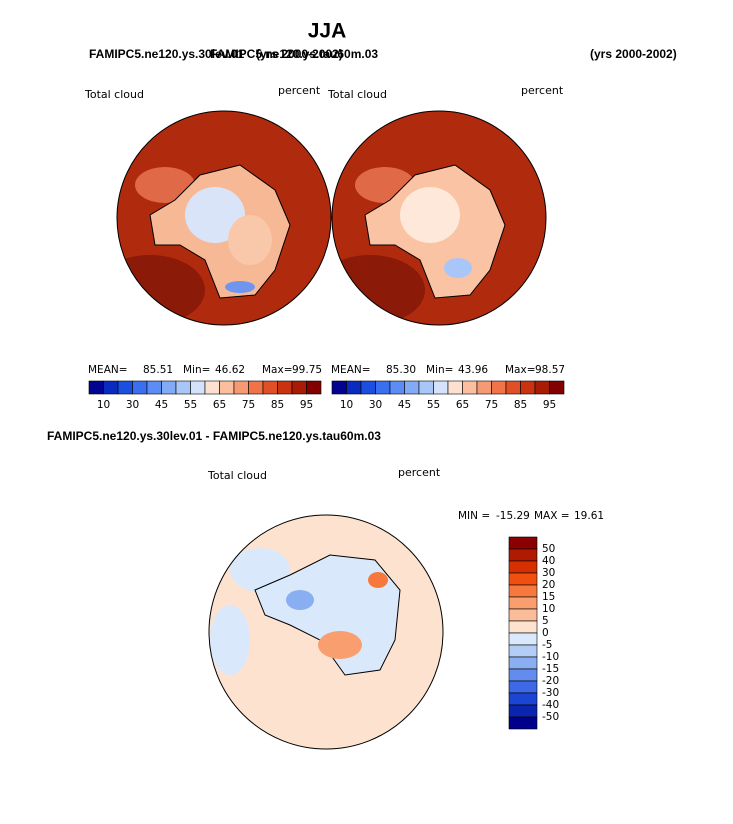 The height and width of the screenshot is (824, 733). I want to click on stat: 19.61, so click(589, 516).